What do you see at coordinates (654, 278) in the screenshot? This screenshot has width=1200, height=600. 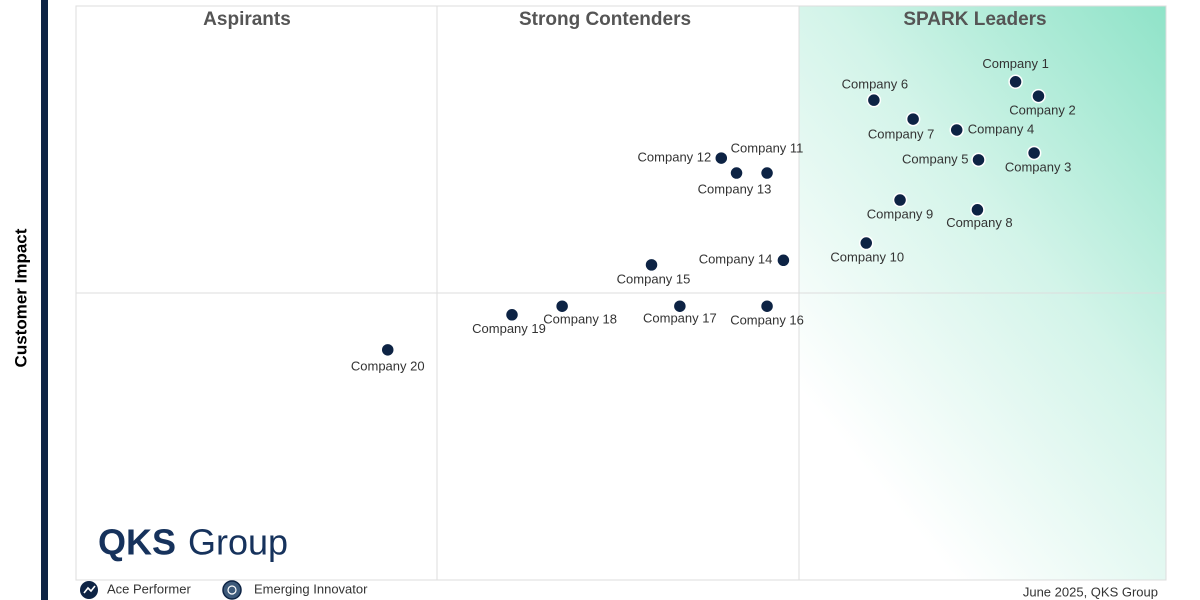 I see `point-label: Company 15` at bounding box center [654, 278].